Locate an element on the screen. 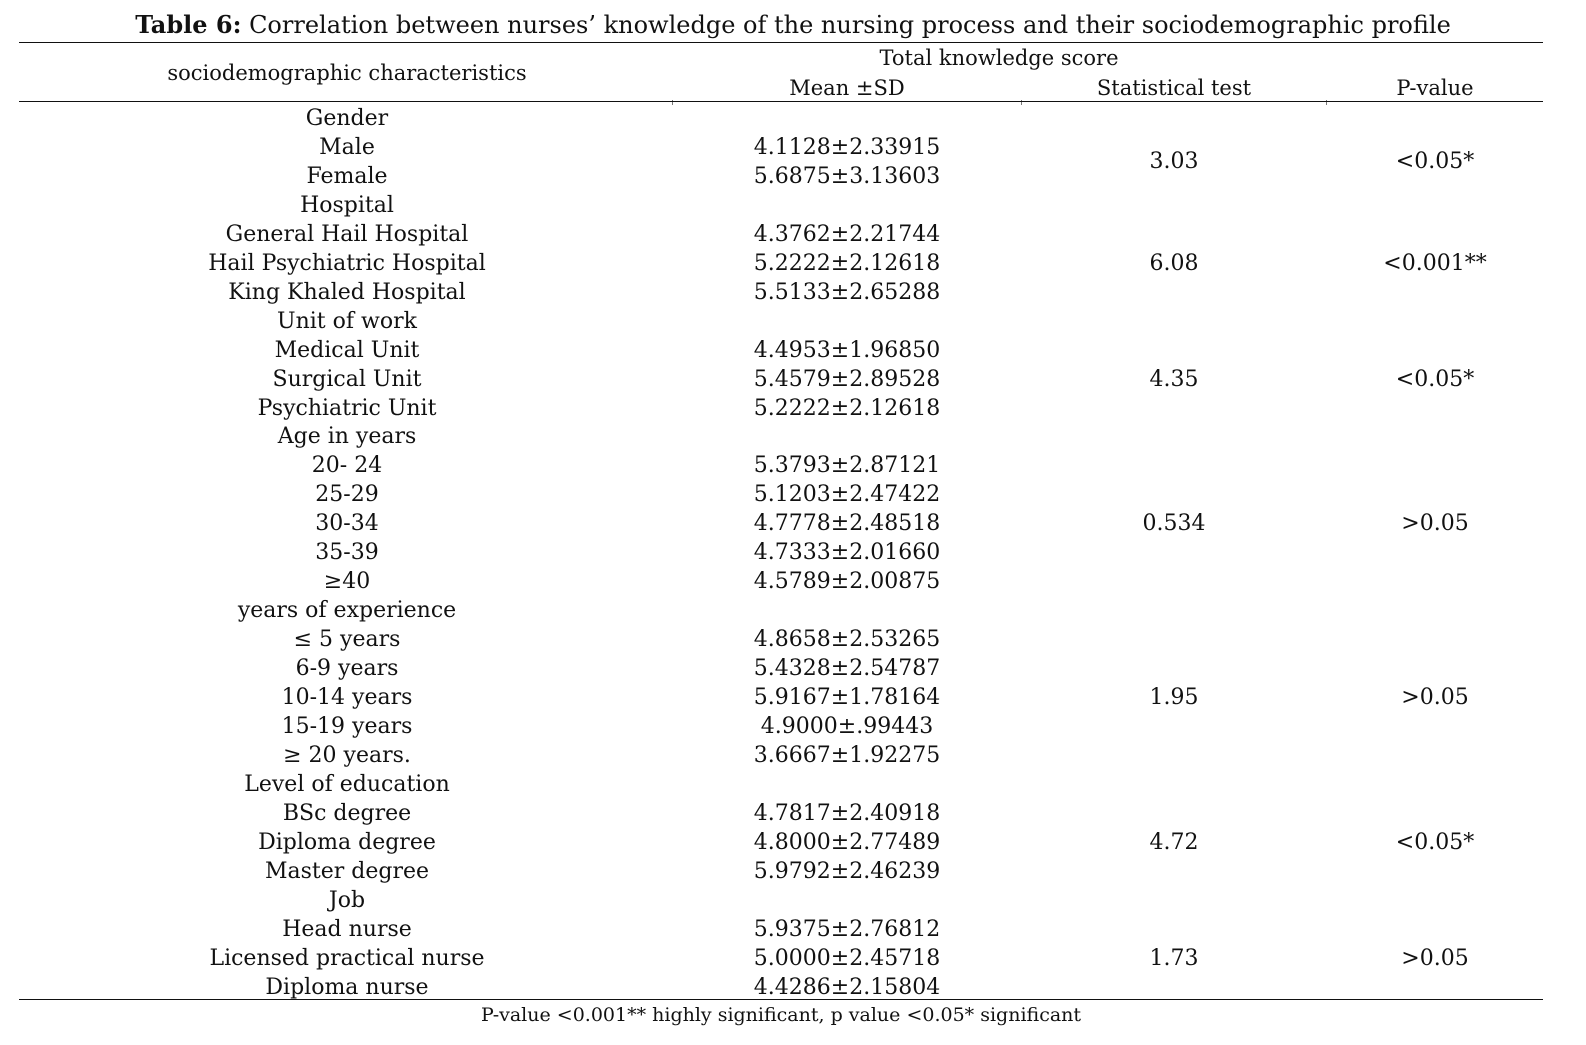  row-label: Psychiatric Unit is located at coordinates (347, 408).